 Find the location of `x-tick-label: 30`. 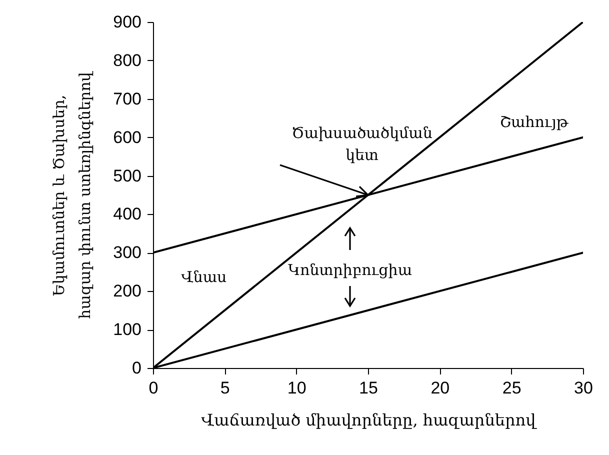

x-tick-label: 30 is located at coordinates (583, 388).